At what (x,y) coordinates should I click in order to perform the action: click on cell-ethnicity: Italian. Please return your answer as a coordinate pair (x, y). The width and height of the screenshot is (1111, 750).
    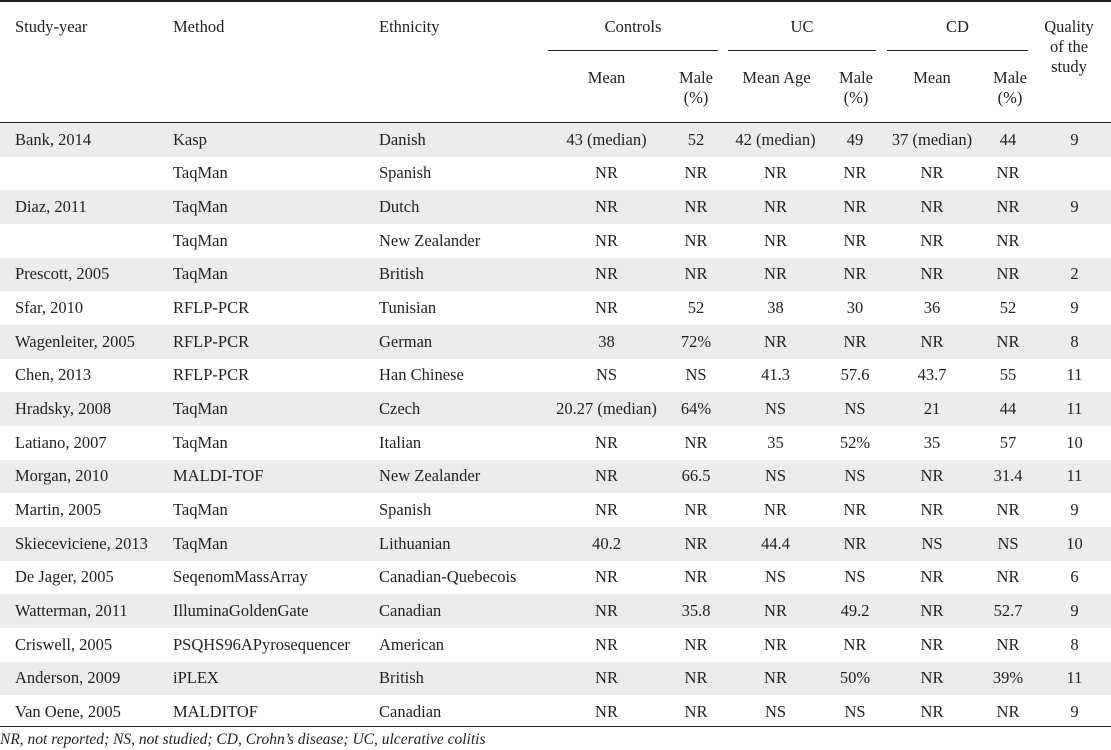
    Looking at the image, I should click on (463, 442).